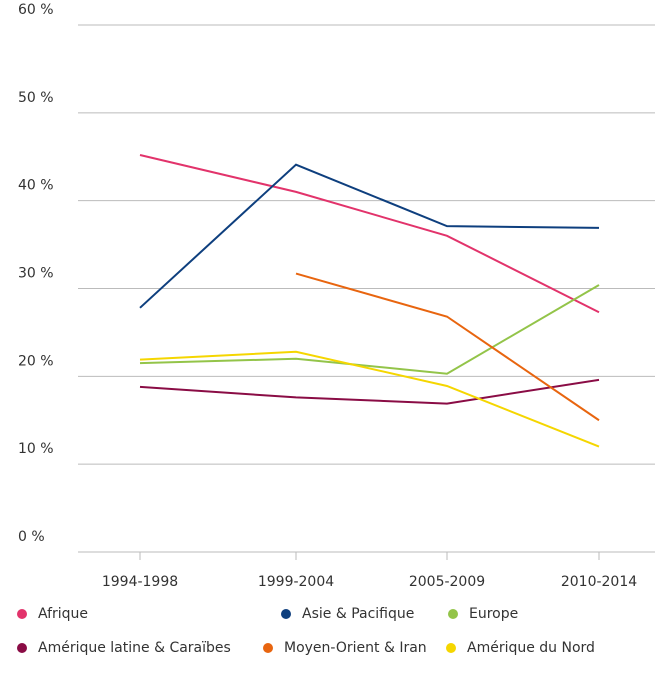 The image size is (659, 688). I want to click on y-tick-label: 30 %, so click(36, 274).